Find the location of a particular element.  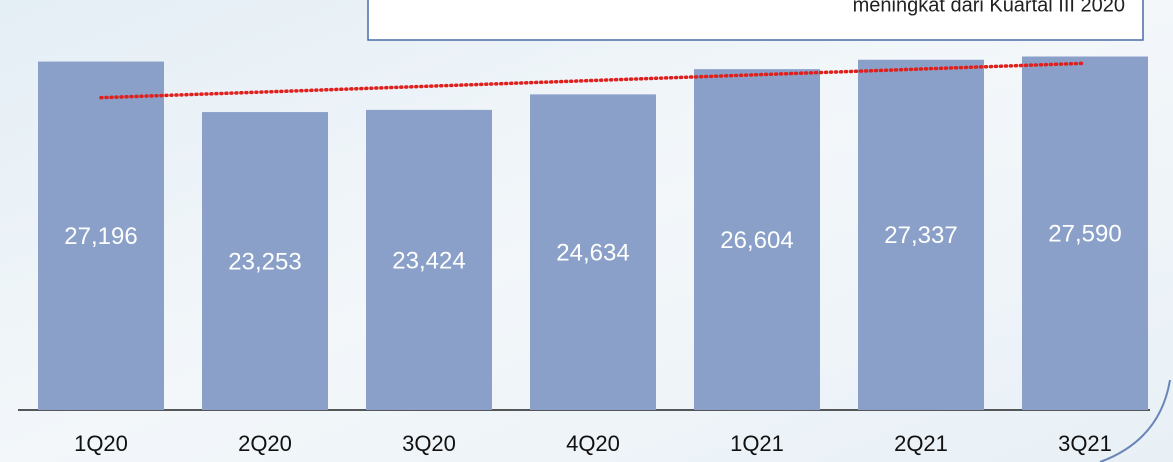

value-label: 26,604 is located at coordinates (756, 240).